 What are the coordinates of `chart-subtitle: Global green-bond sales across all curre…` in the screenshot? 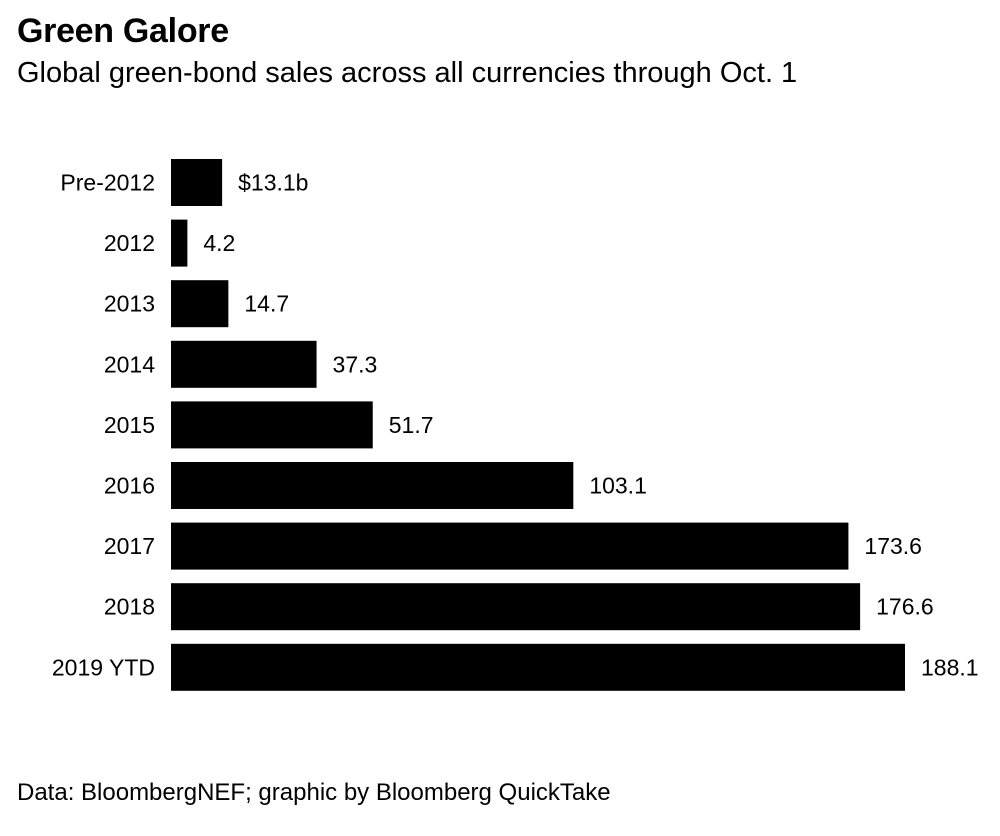 It's located at (407, 73).